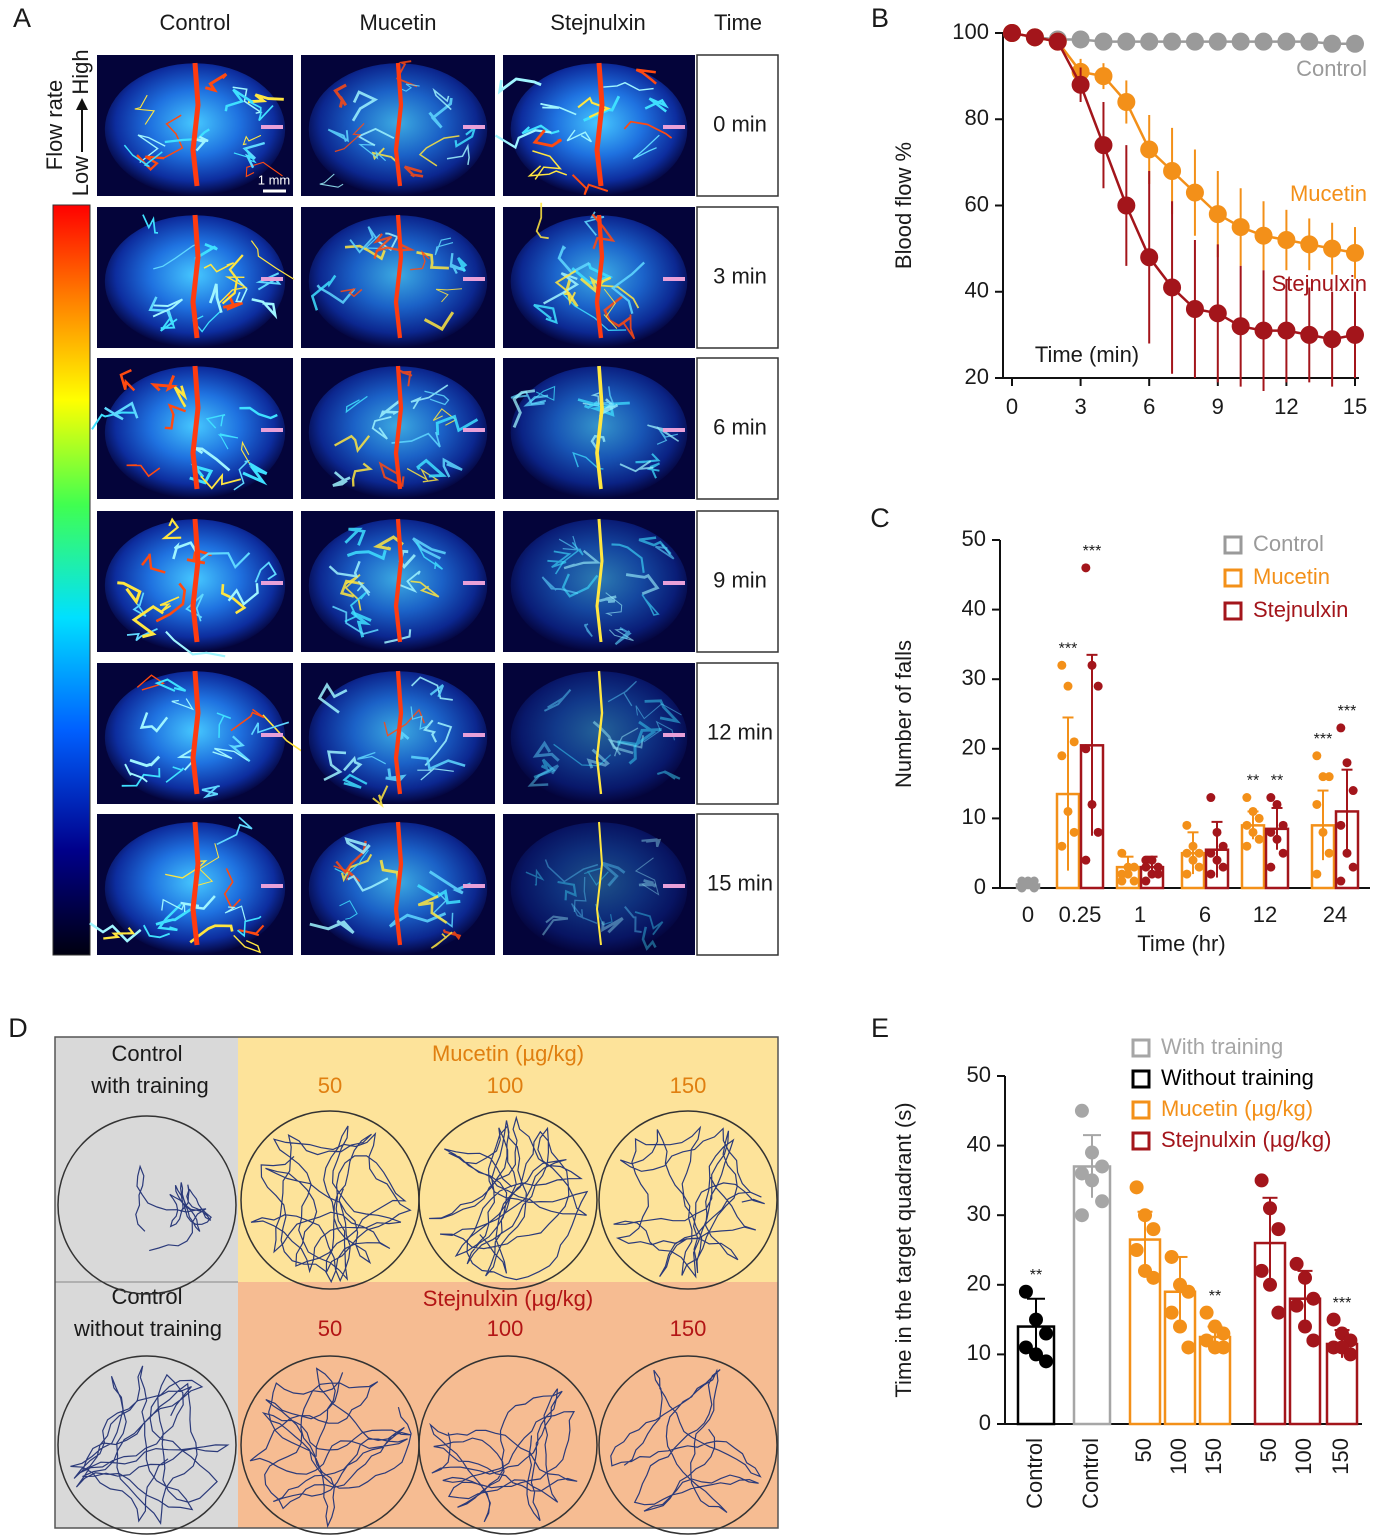 This screenshot has width=1377, height=1538. What do you see at coordinates (1141, 1079) in the screenshot?
I see `legend-swatch` at bounding box center [1141, 1079].